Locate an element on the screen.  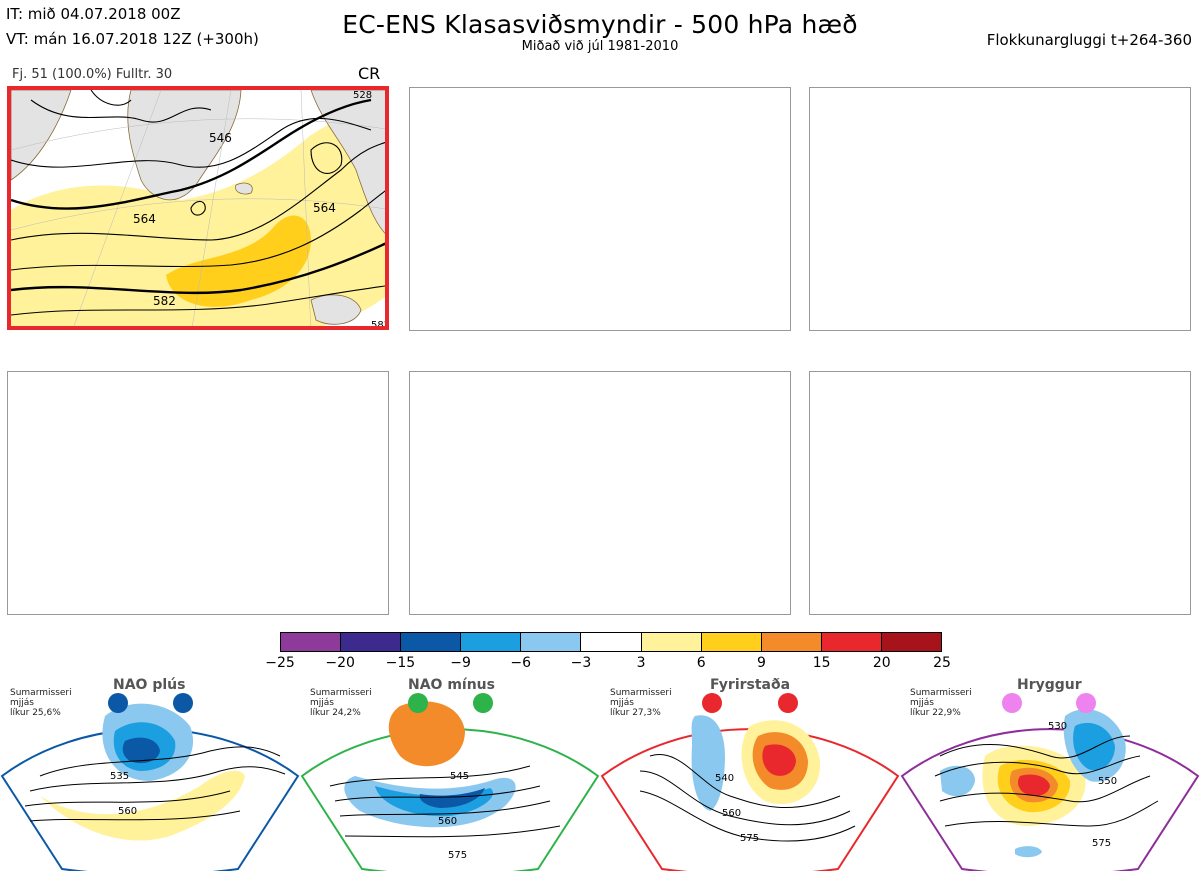
anomaly-colorbar is located at coordinates (611, 642).